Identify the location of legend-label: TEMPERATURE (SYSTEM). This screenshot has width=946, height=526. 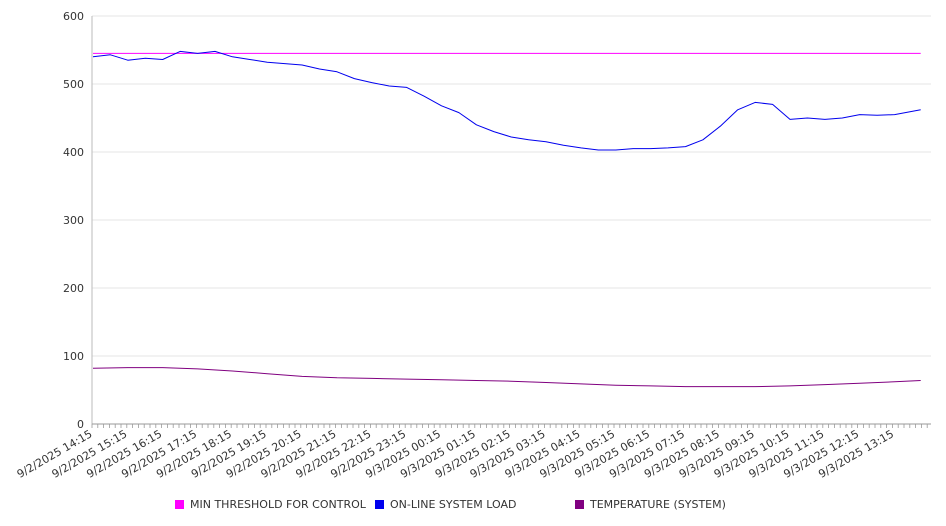
(658, 504).